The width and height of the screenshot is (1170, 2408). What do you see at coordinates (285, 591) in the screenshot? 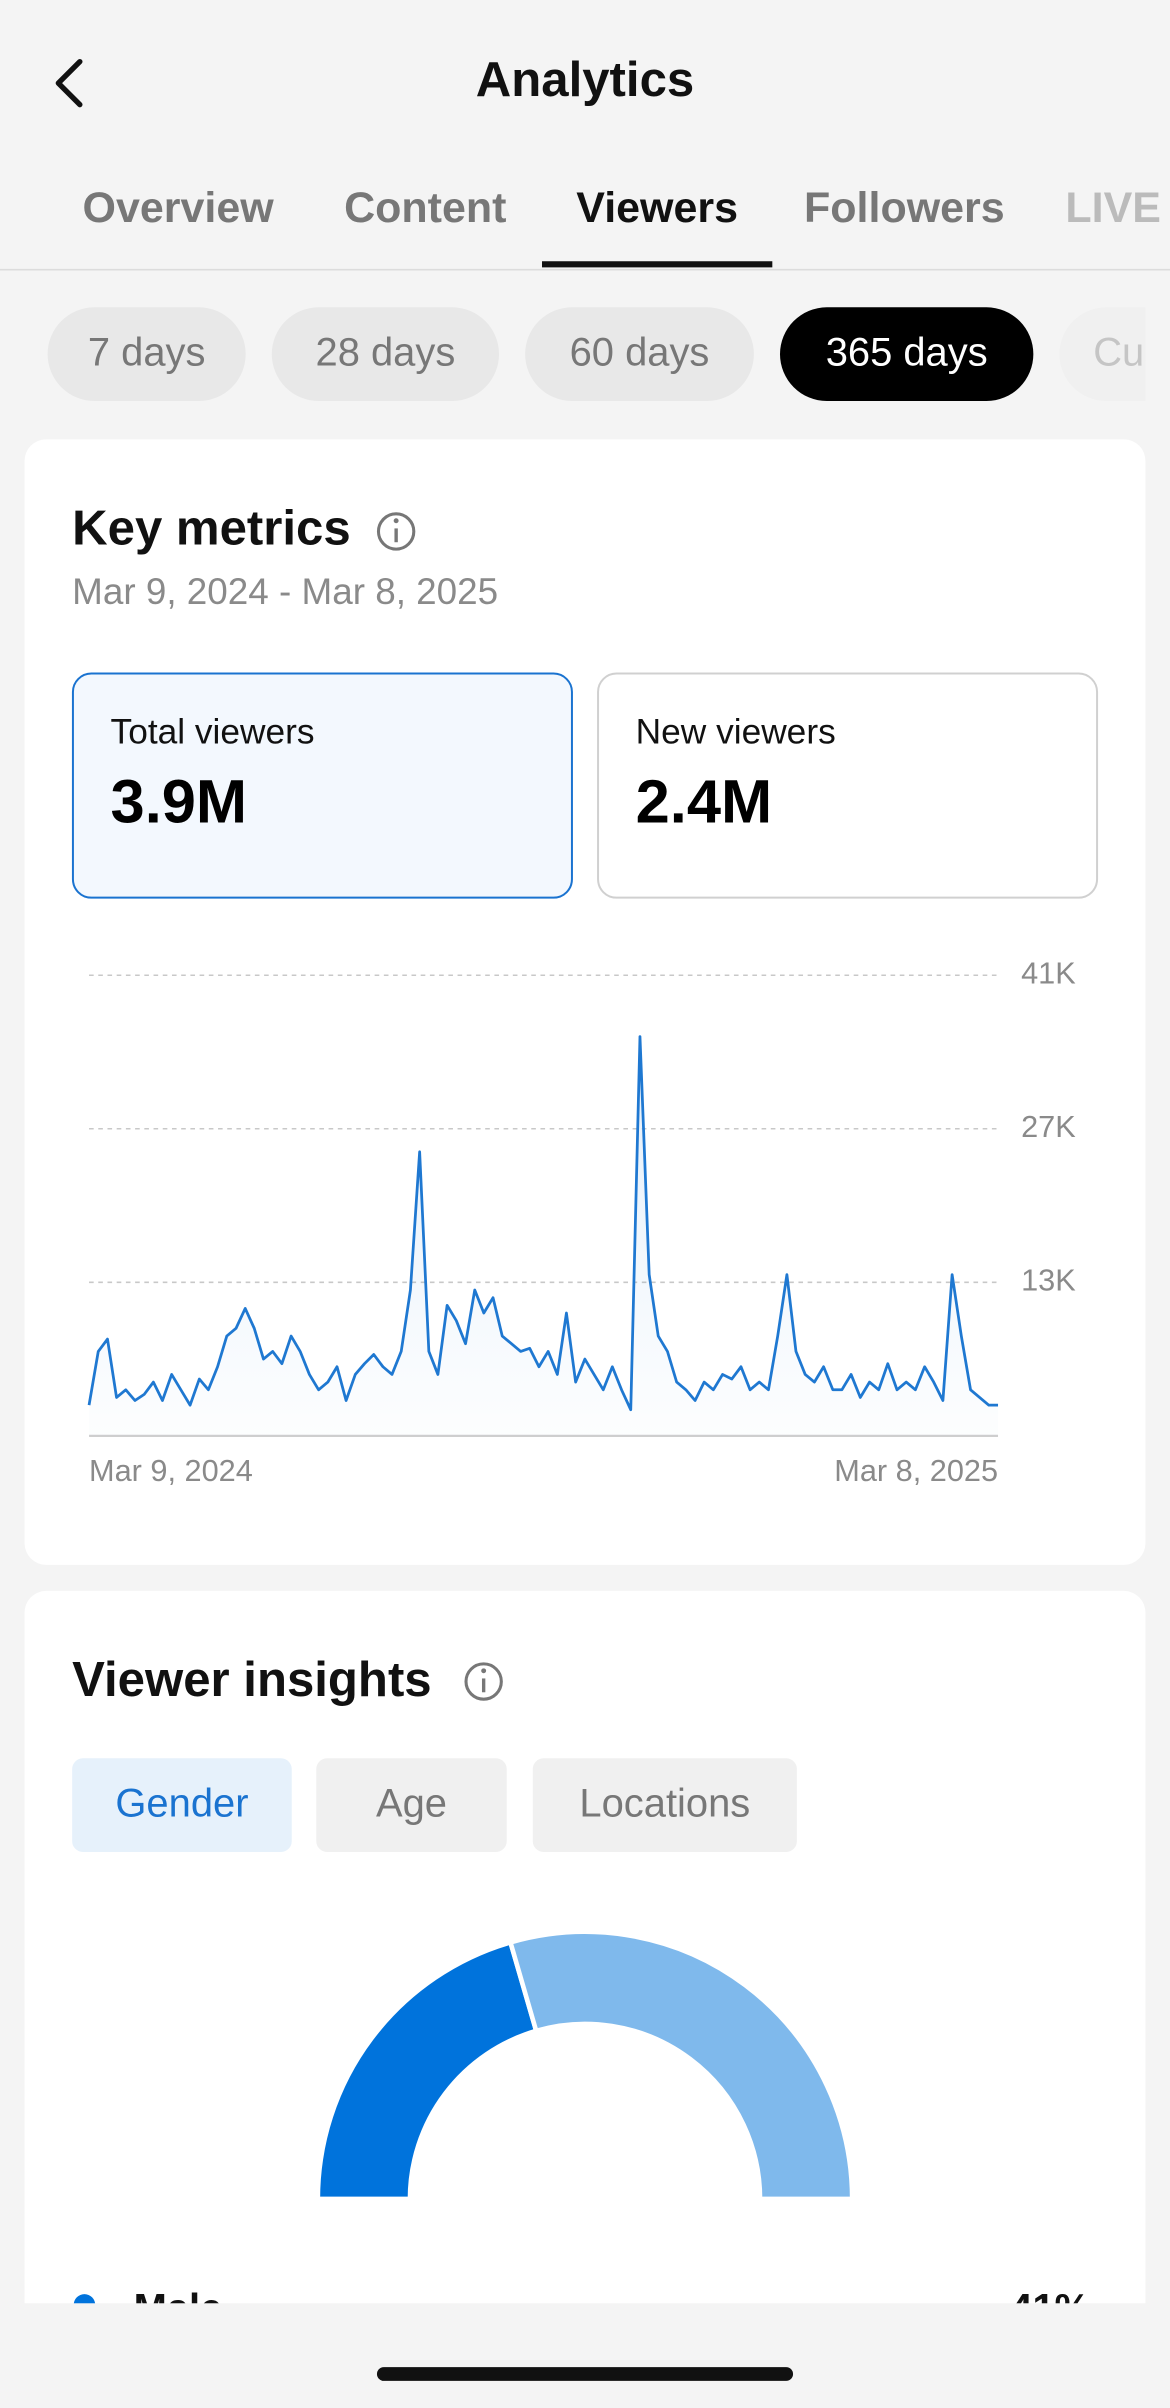
I see `date-range: Mar 9, 2024 - Mar 8, 2025` at bounding box center [285, 591].